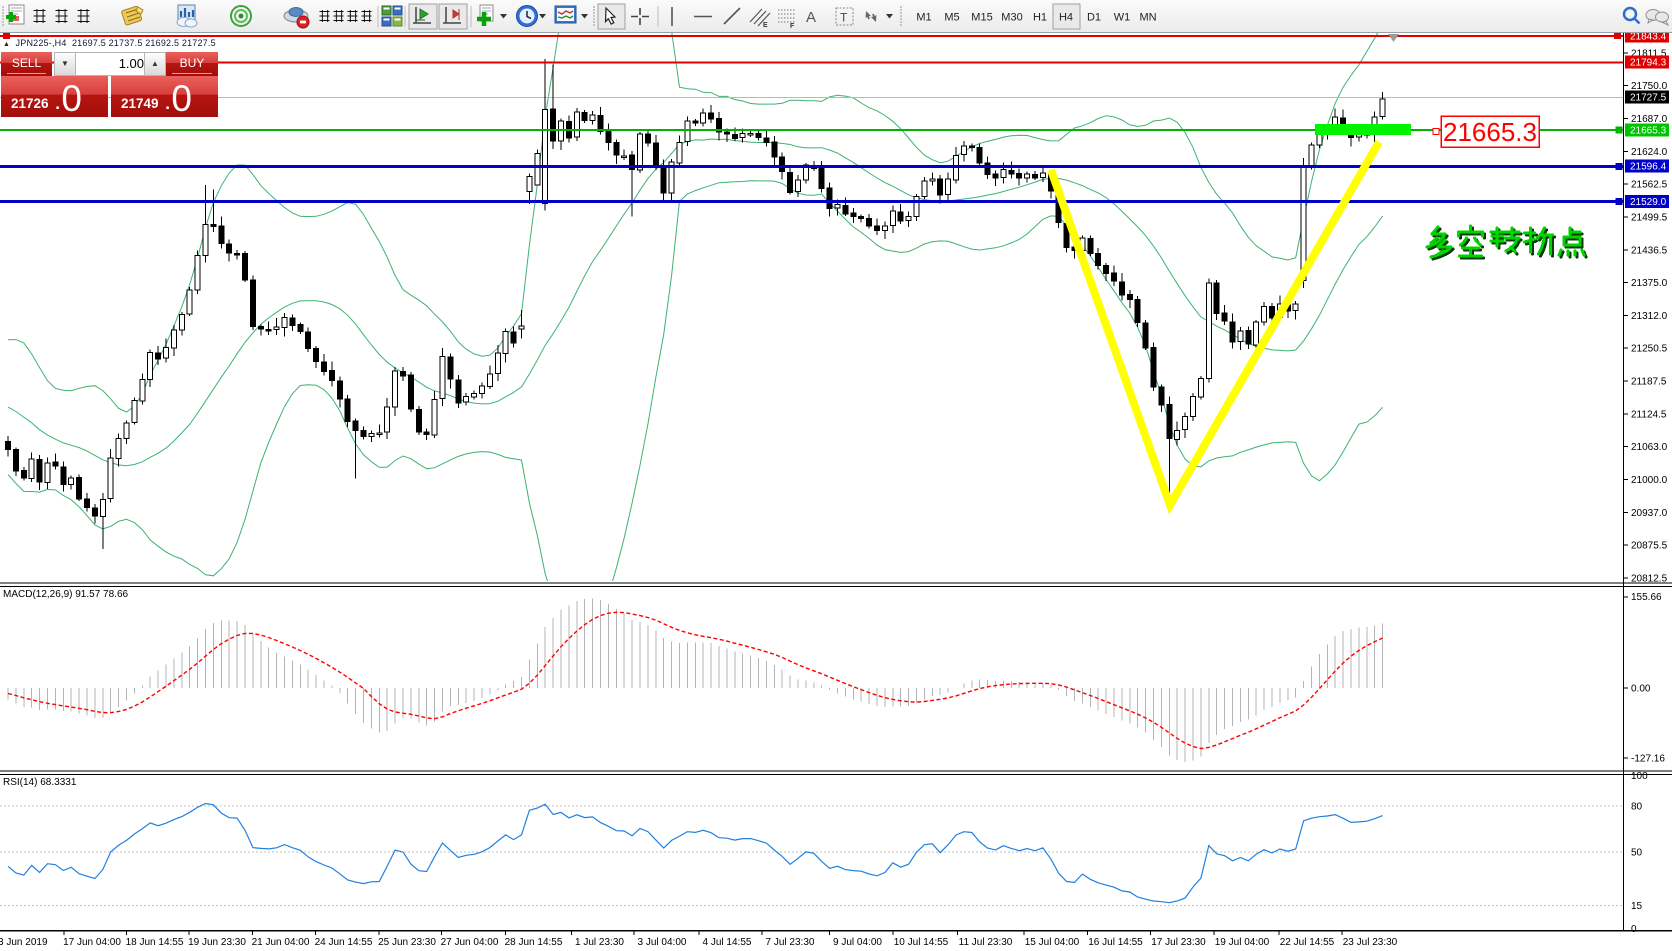 The width and height of the screenshot is (1672, 951). What do you see at coordinates (1639, 776) in the screenshot?
I see `svg-text: 100` at bounding box center [1639, 776].